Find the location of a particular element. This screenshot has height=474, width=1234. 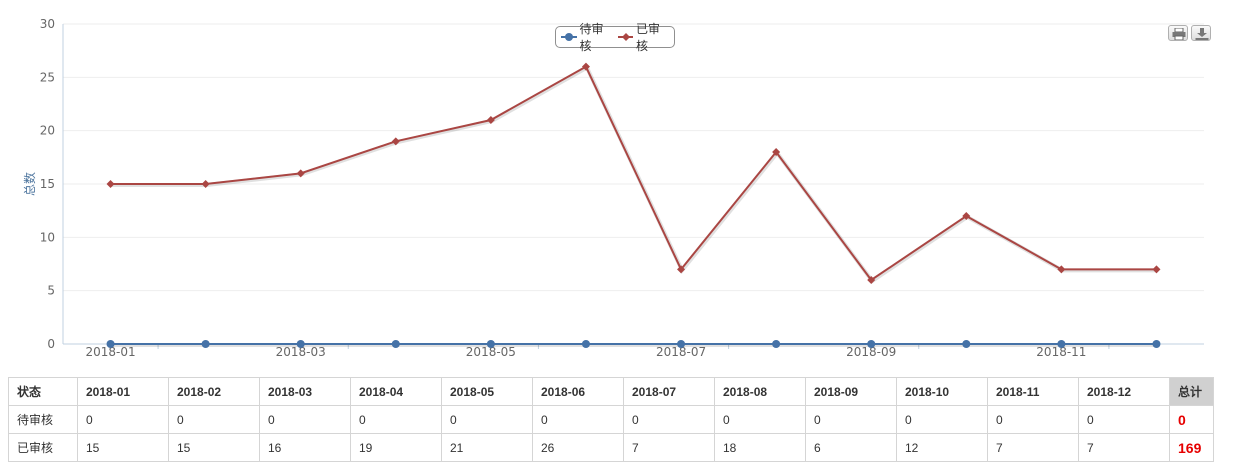

y-tick-label: 20 is located at coordinates (47, 131).